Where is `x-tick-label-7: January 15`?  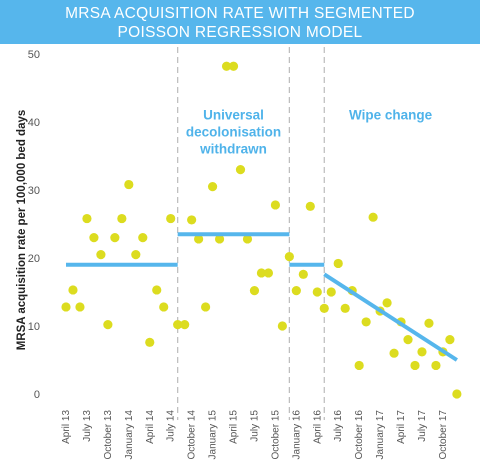
x-tick-label-7: January 15 is located at coordinates (213, 435).